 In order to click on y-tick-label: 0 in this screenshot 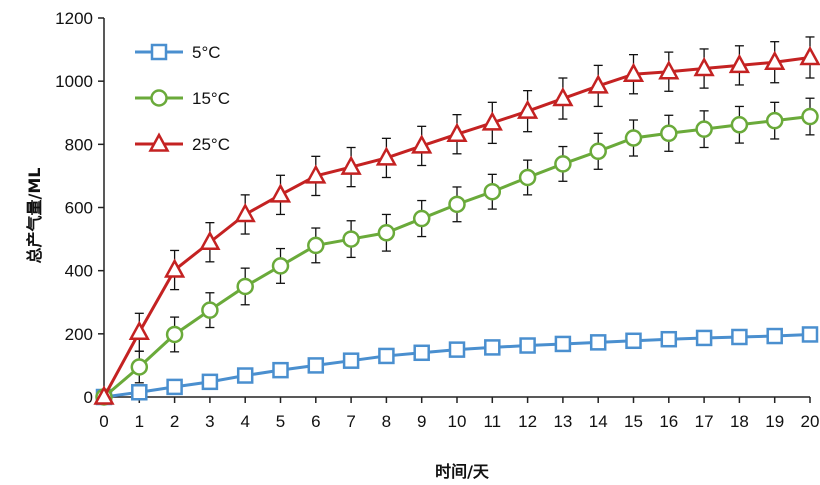, I will do `click(88, 397)`.